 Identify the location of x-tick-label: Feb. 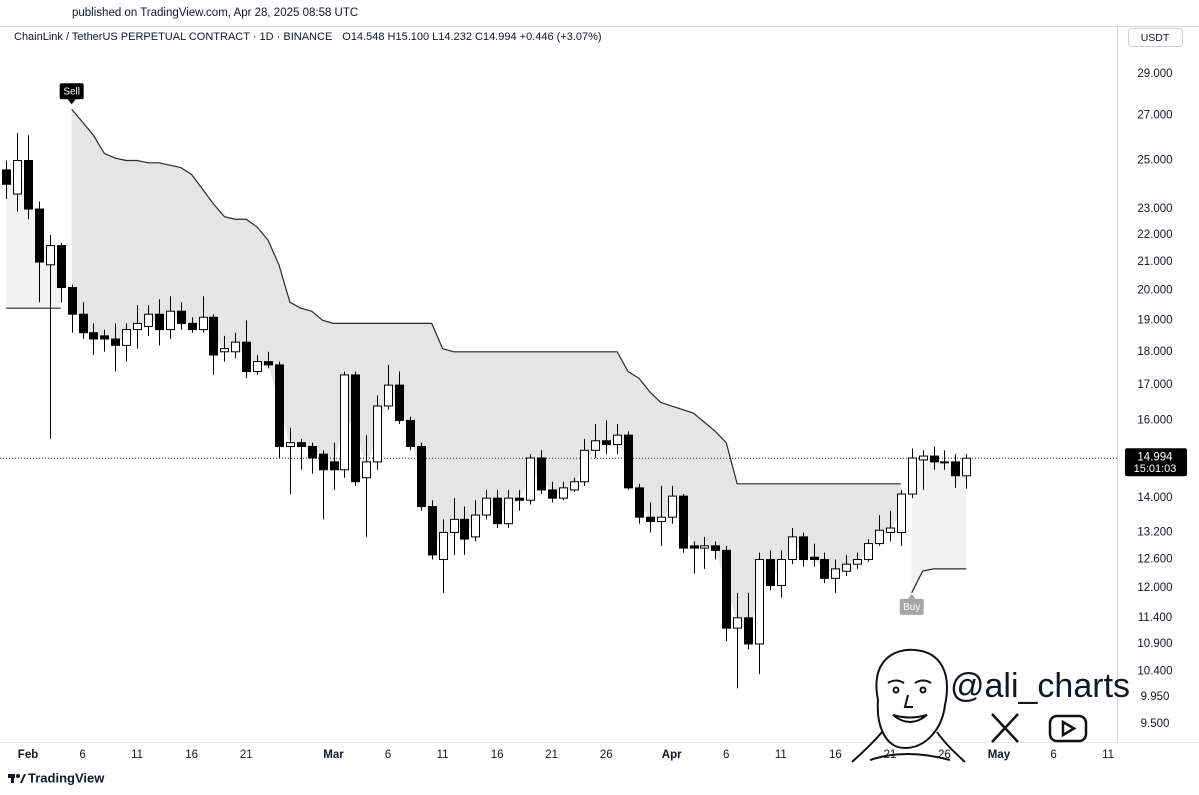
(28, 755).